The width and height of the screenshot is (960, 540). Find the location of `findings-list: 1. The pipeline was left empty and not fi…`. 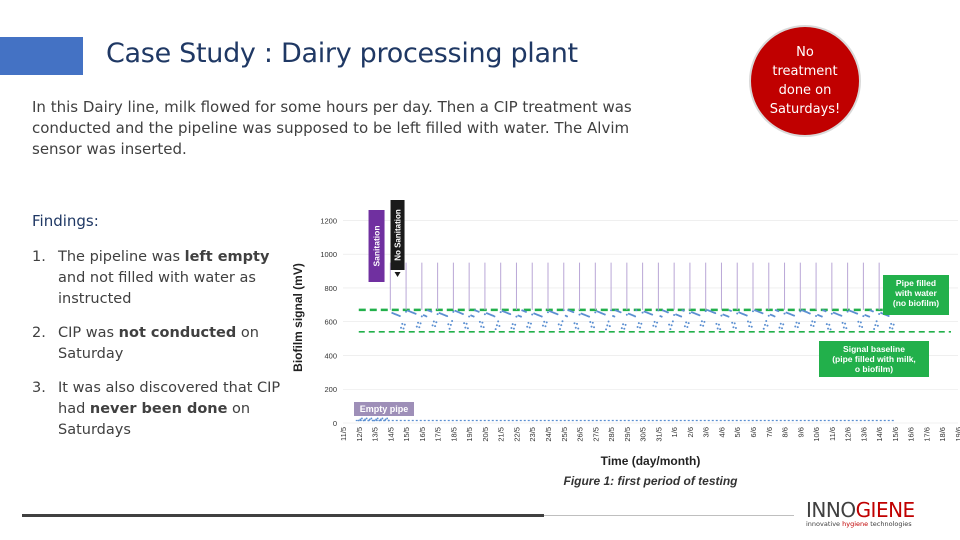

findings-list: 1. The pipeline was left empty and not fi… is located at coordinates (157, 350).